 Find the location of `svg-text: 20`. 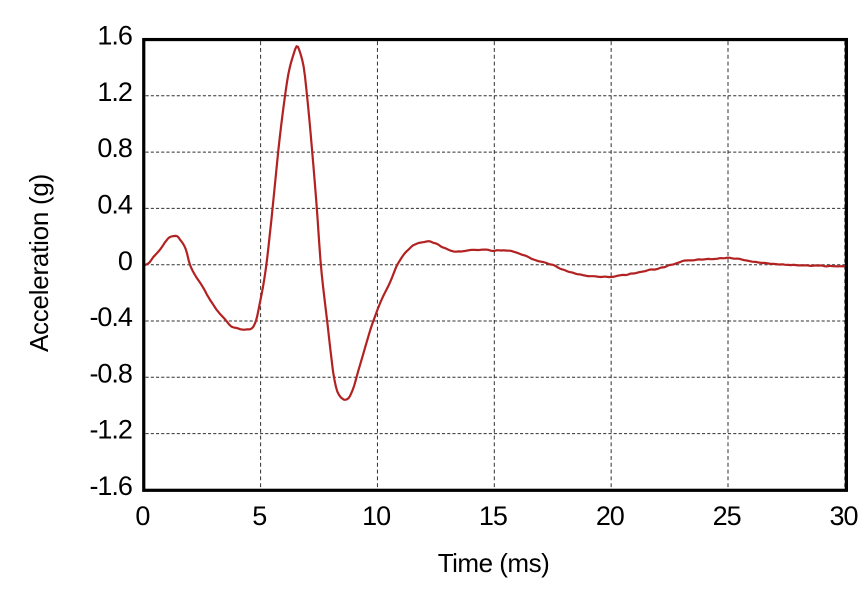

svg-text: 20 is located at coordinates (610, 516).